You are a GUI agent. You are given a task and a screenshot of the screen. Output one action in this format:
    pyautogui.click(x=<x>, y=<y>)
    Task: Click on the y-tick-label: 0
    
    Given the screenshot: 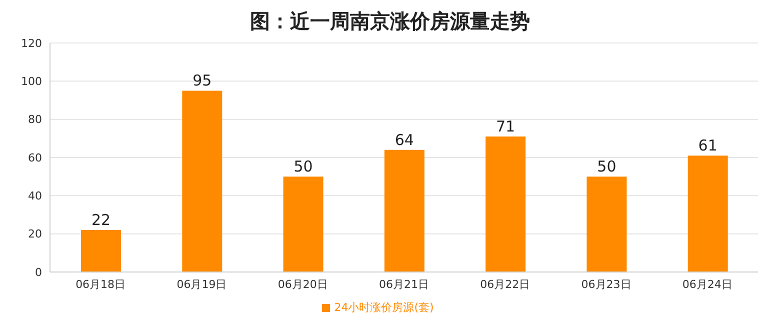 What is the action you would take?
    pyautogui.click(x=38, y=272)
    